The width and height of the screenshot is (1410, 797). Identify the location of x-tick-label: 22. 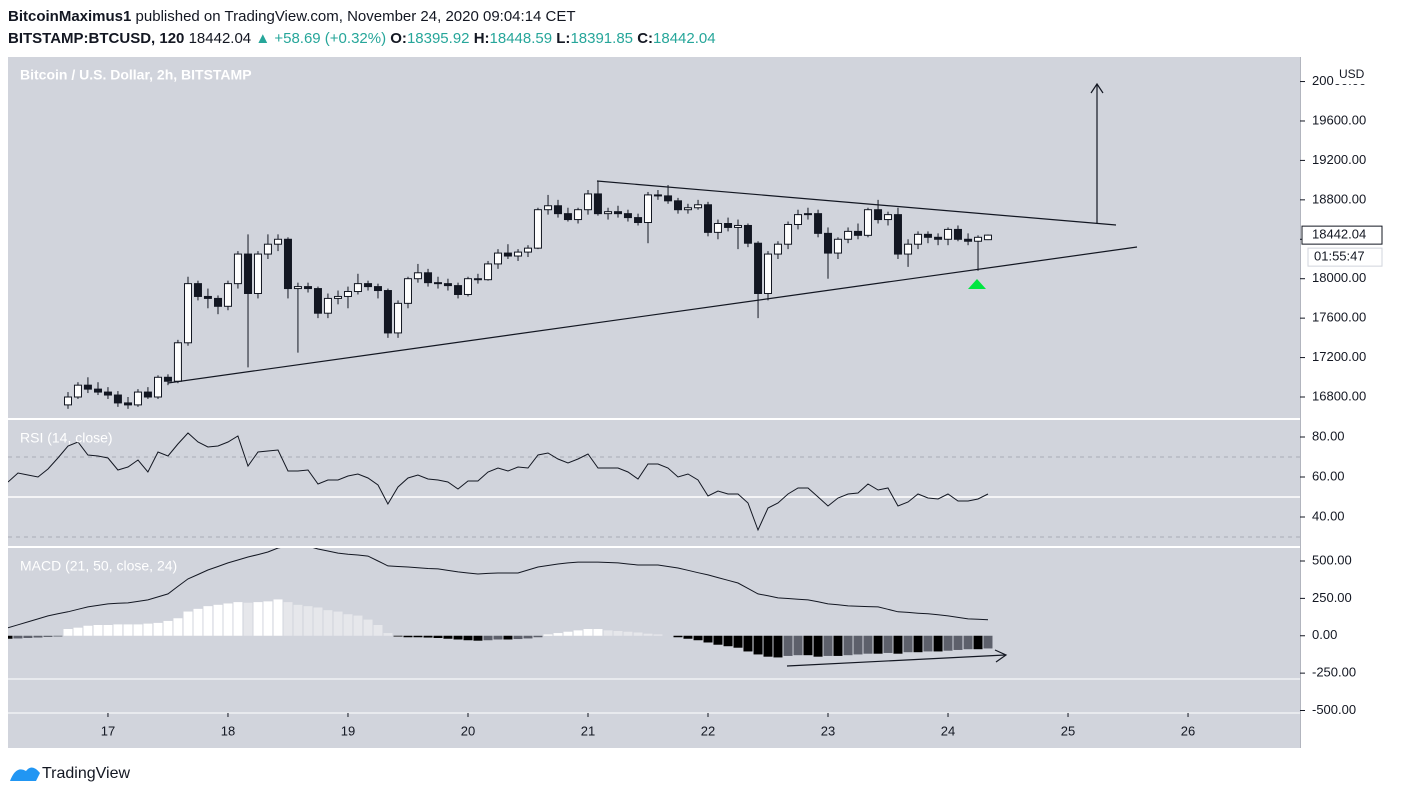
(708, 730).